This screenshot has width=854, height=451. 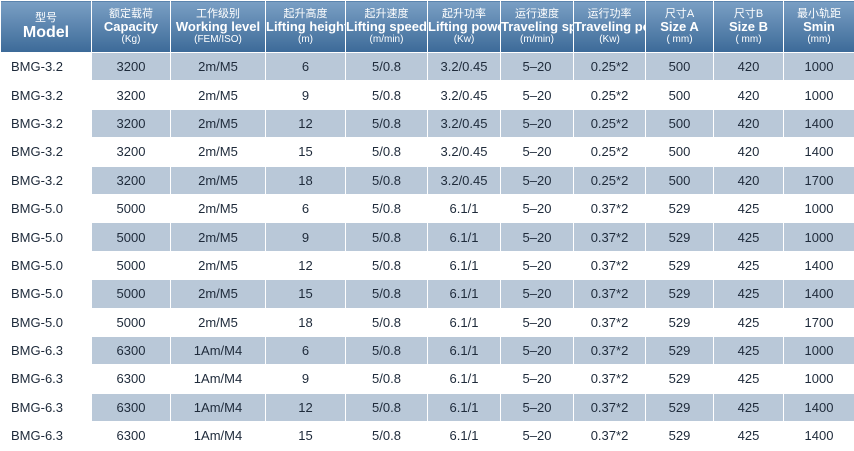 What do you see at coordinates (537, 40) in the screenshot?
I see `header-unit: (m/min)` at bounding box center [537, 40].